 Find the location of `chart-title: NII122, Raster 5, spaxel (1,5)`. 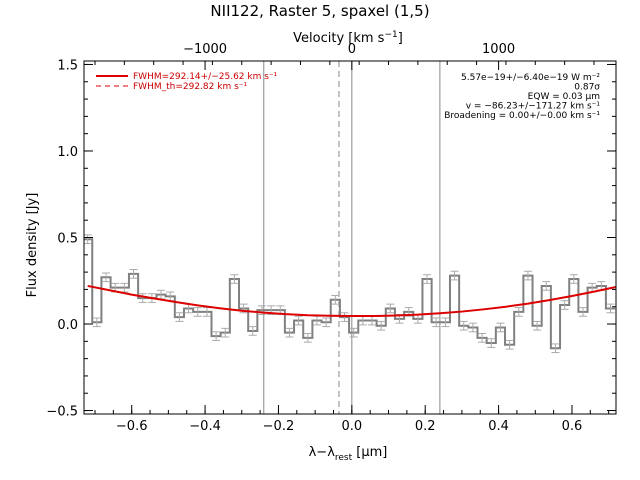

chart-title: NII122, Raster 5, spaxel (1,5) is located at coordinates (319, 11).